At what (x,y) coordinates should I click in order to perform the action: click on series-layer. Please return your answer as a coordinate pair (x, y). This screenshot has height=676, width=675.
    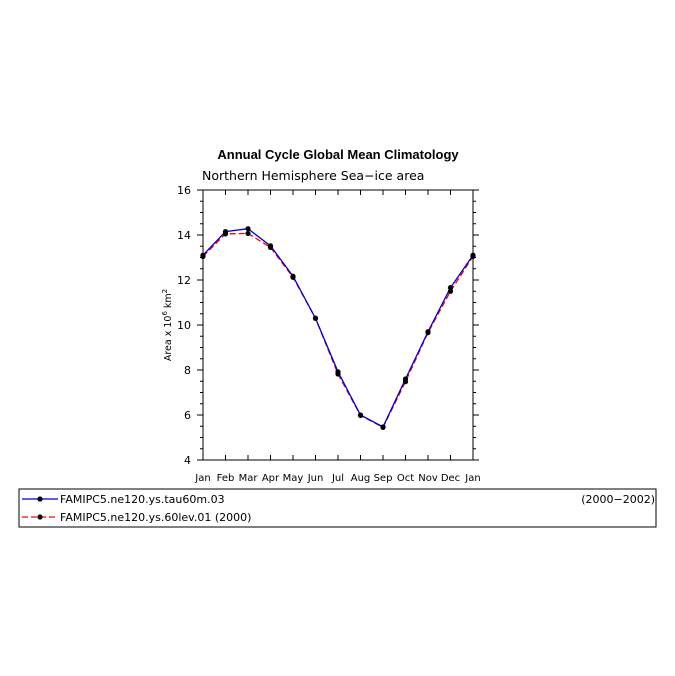
    Looking at the image, I should click on (338, 328).